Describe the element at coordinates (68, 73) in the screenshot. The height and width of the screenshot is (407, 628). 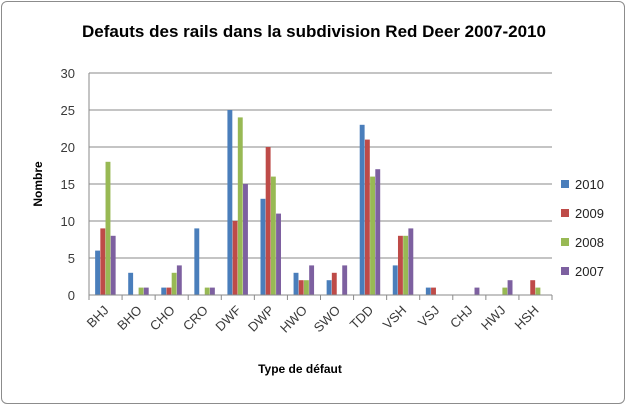
I see `y-tick-label: 30` at that location.